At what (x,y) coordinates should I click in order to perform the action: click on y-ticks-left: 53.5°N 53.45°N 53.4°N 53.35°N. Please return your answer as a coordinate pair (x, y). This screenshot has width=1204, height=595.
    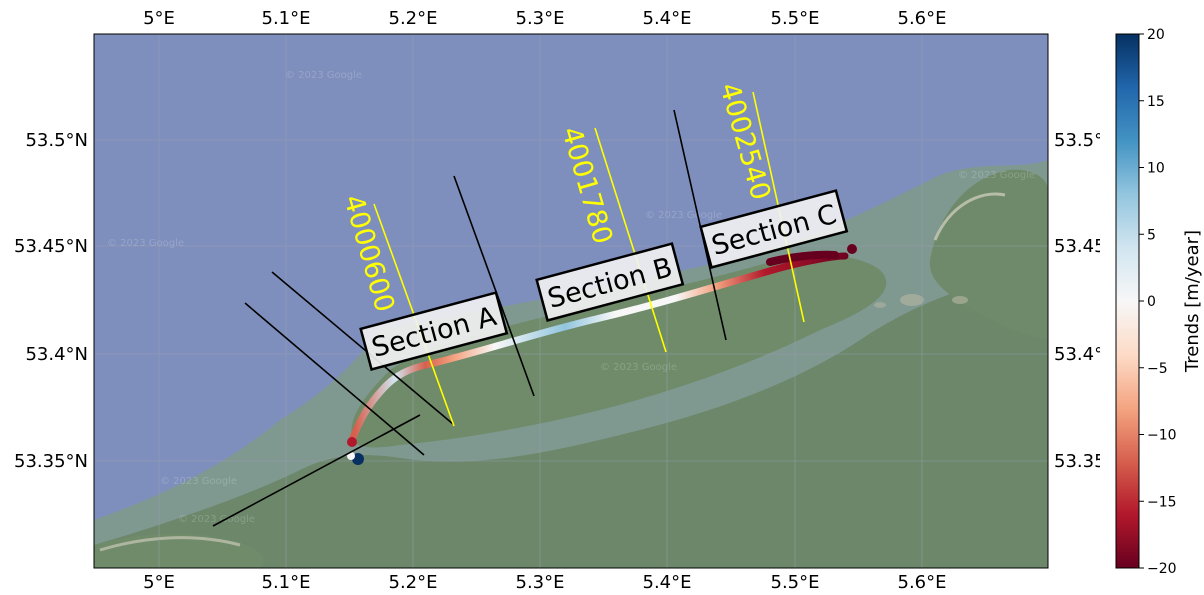
    Looking at the image, I should click on (51, 301).